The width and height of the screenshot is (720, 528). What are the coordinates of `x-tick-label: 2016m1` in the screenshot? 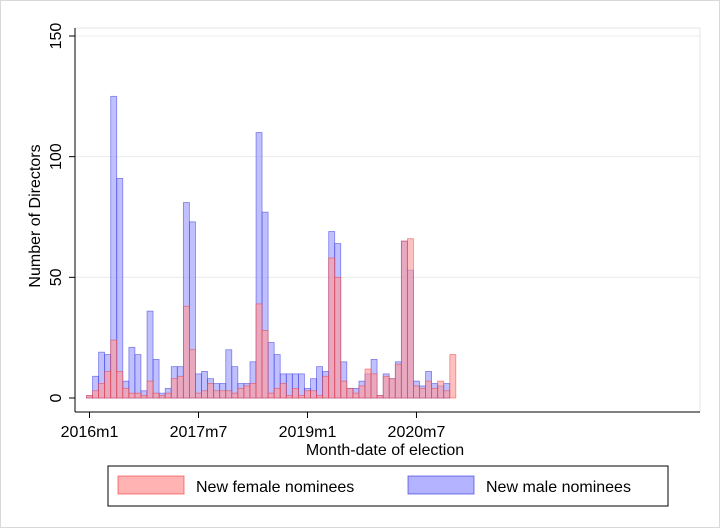 It's located at (90, 432).